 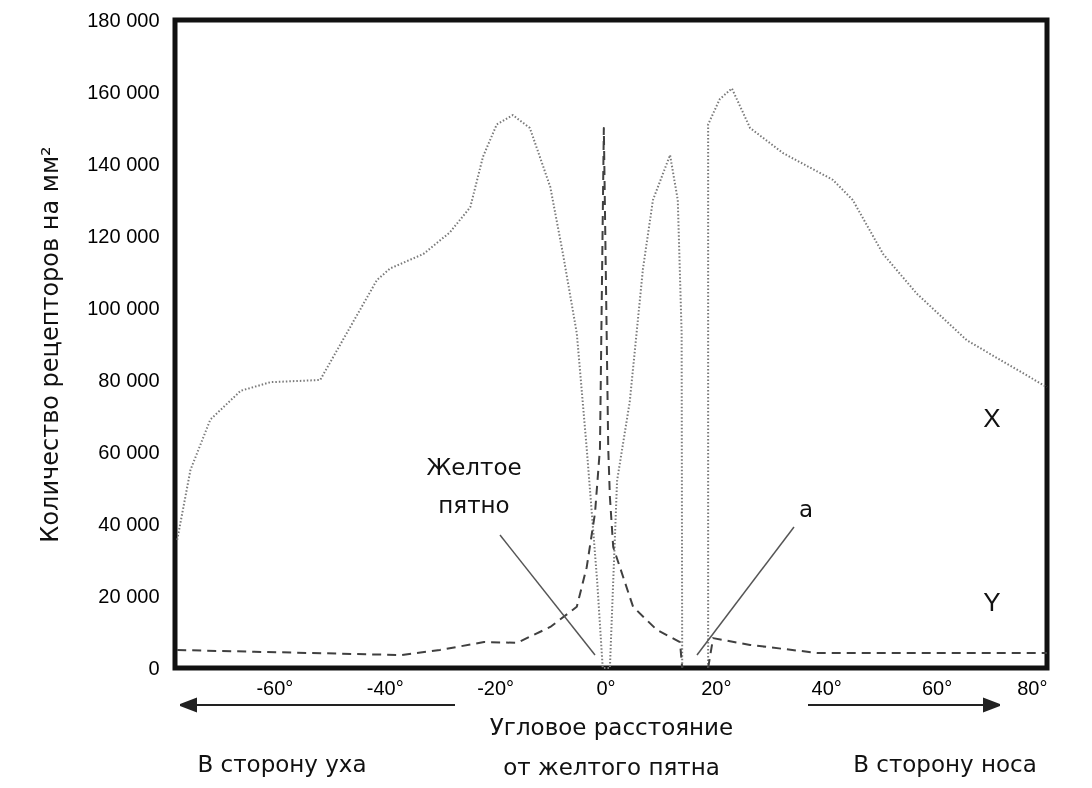 I want to click on series-label: Y, so click(x=992, y=601).